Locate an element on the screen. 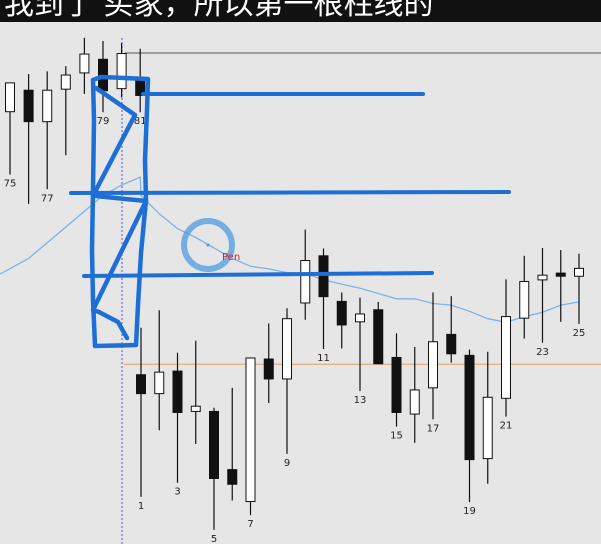 The height and width of the screenshot is (544, 601). bar-number-label: 17 is located at coordinates (433, 428).